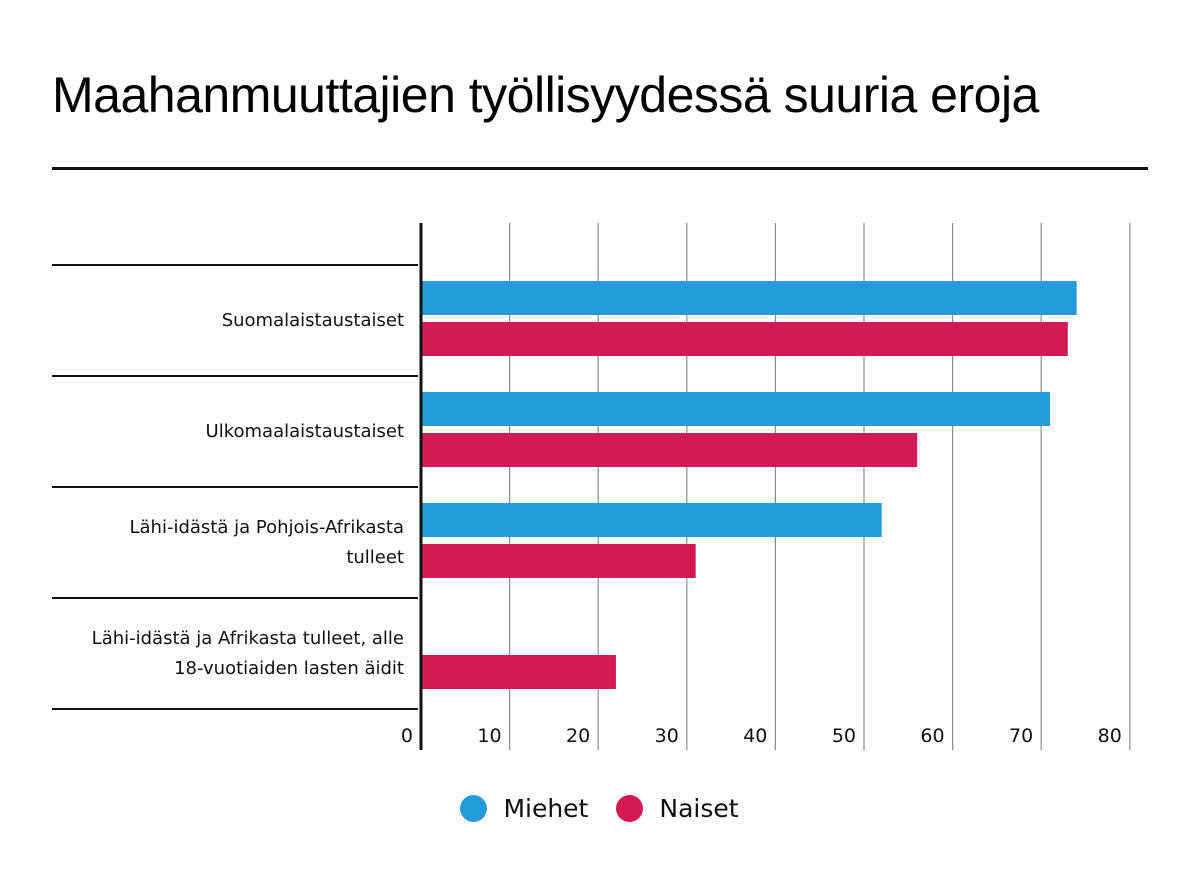  What do you see at coordinates (407, 736) in the screenshot?
I see `x-tick-label: 0` at bounding box center [407, 736].